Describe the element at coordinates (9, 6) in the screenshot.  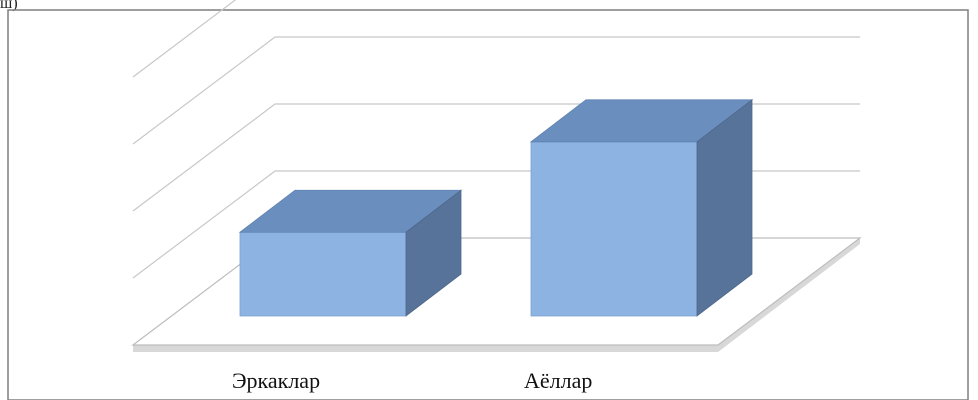
I see `caption-fragment: ш)` at that location.